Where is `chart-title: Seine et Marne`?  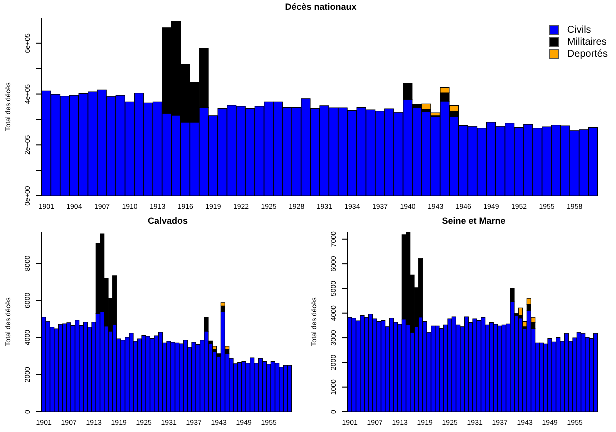
chart-title: Seine et Marne is located at coordinates (474, 221).